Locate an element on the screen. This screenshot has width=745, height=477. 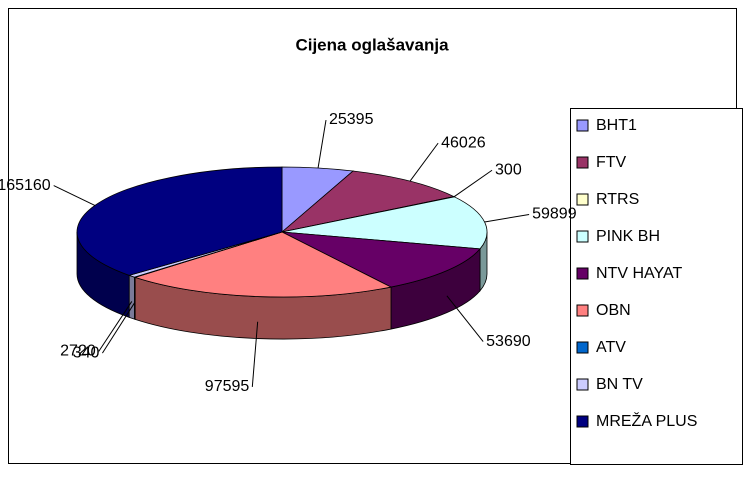
legend-label: OBN is located at coordinates (613, 310).